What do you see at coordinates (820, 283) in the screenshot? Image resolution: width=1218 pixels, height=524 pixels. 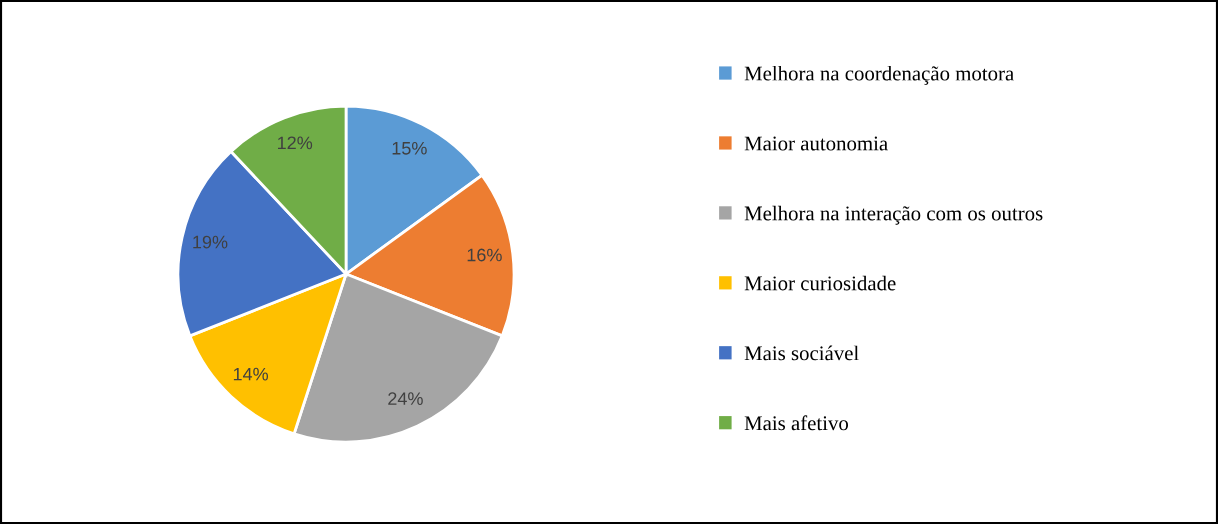 I see `legend-label: Maior curiosidade` at bounding box center [820, 283].